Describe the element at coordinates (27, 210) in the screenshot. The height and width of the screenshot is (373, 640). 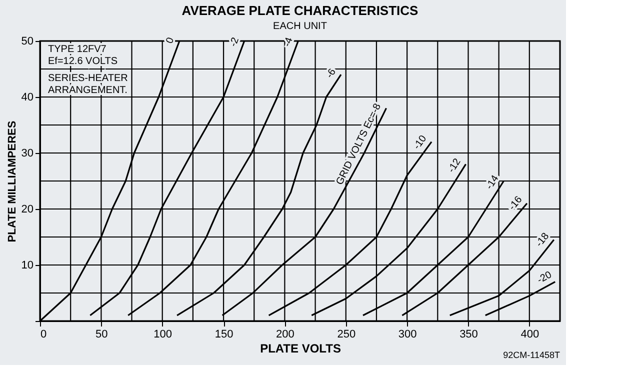
I see `y-tick-label: 20` at that location.